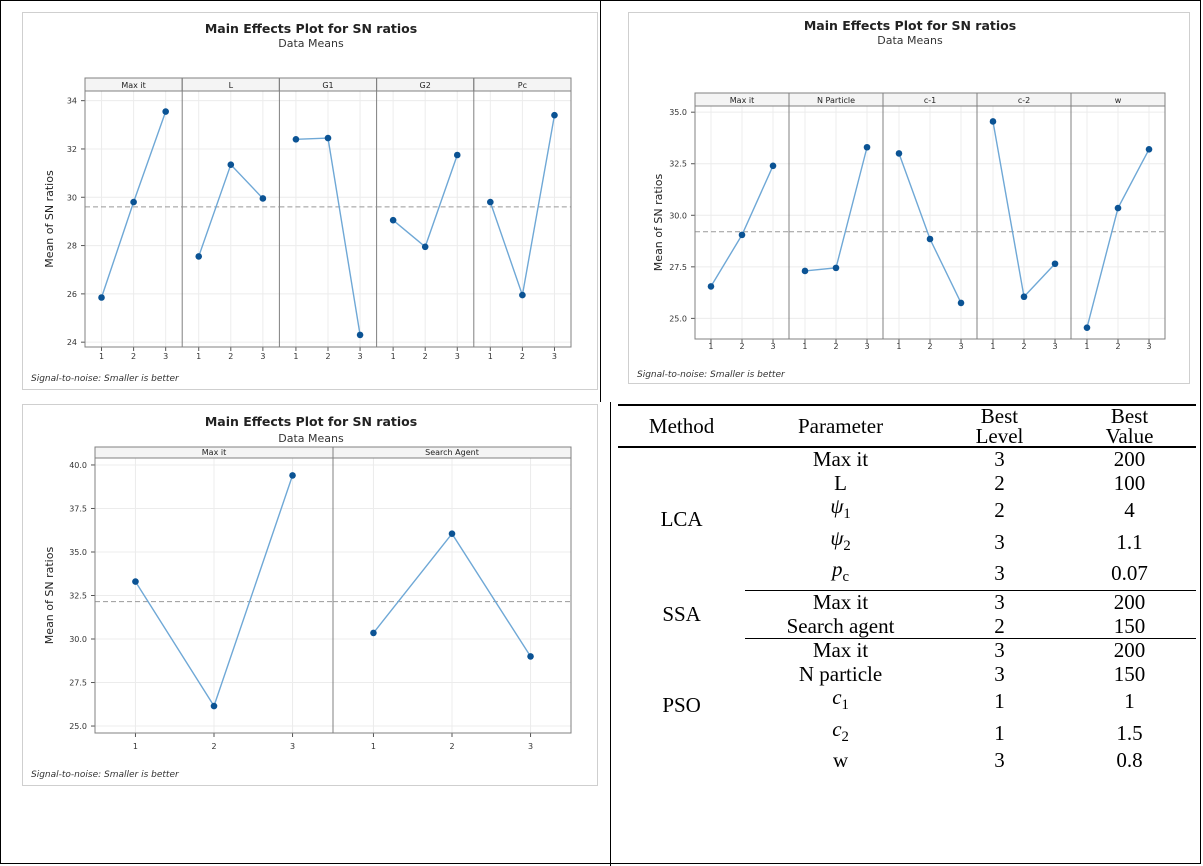  What do you see at coordinates (907, 607) in the screenshot?
I see `table-row: SSA Max it 3 200` at bounding box center [907, 607].